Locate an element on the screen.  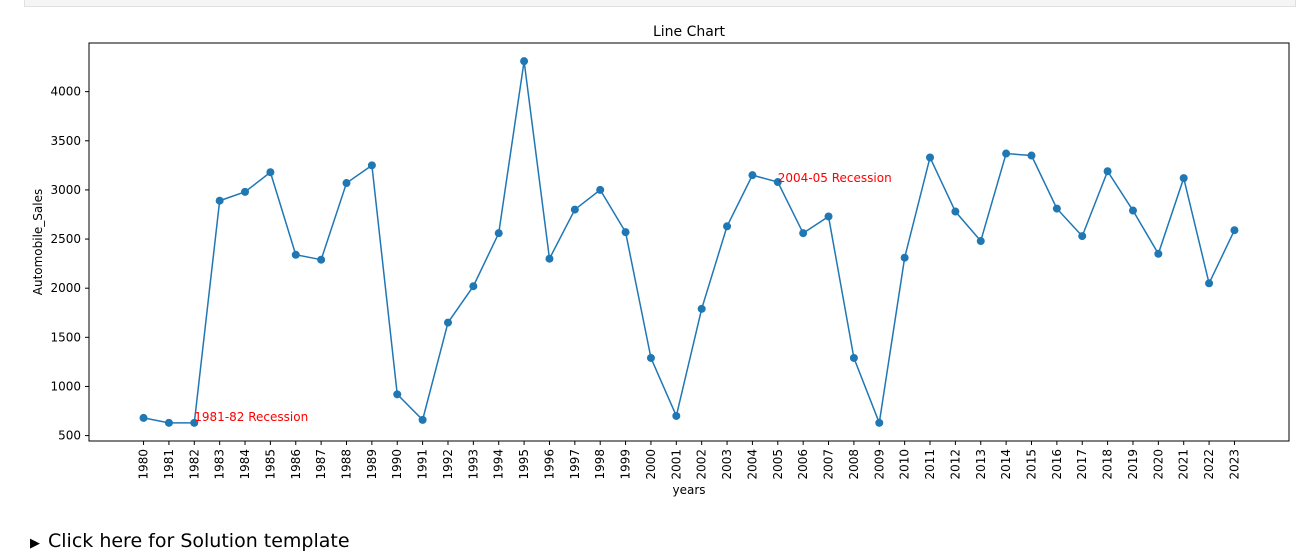
x-tick-label: 1987 is located at coordinates (321, 464).